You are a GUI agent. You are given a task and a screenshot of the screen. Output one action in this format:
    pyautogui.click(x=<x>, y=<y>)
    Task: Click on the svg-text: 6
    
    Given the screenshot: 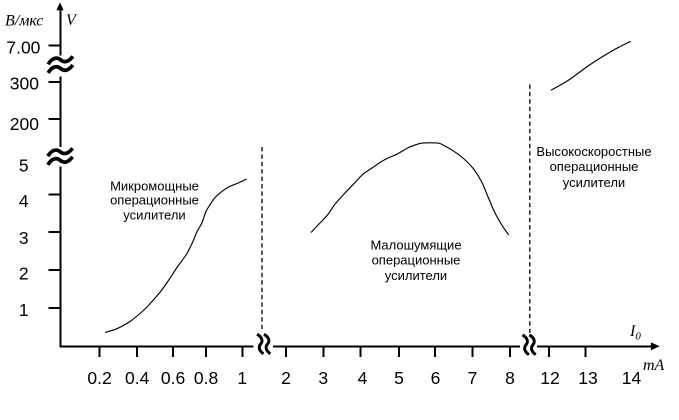 What is the action you would take?
    pyautogui.click(x=436, y=378)
    